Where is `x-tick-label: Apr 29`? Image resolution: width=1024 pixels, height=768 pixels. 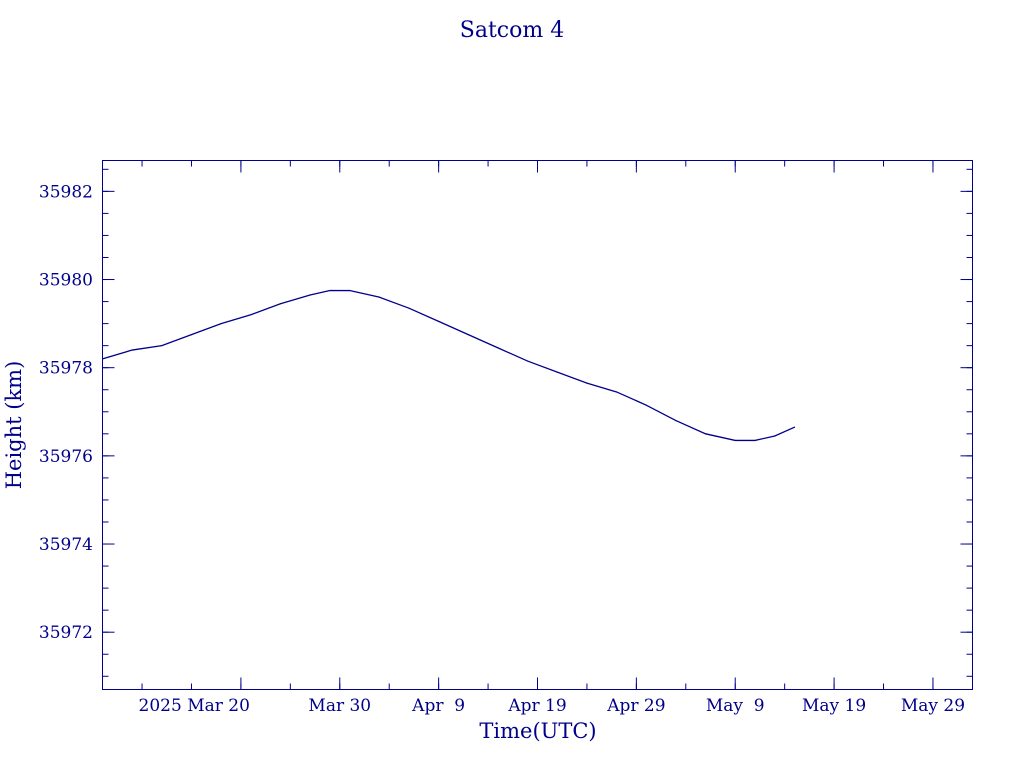
x-tick-label: Apr 29 is located at coordinates (635, 706).